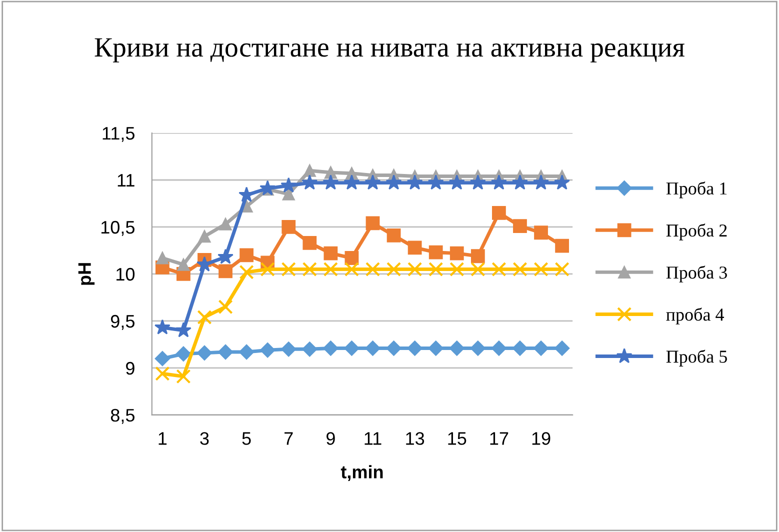 The height and width of the screenshot is (532, 779). I want to click on x-tick-label: 15, so click(457, 438).